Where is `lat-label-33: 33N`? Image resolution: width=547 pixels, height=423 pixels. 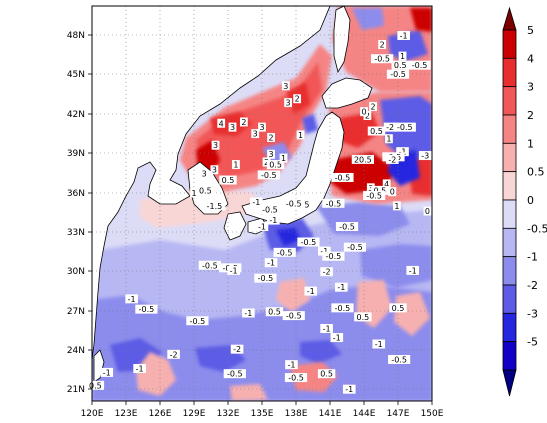 lat-label-33: 33N is located at coordinates (76, 233).